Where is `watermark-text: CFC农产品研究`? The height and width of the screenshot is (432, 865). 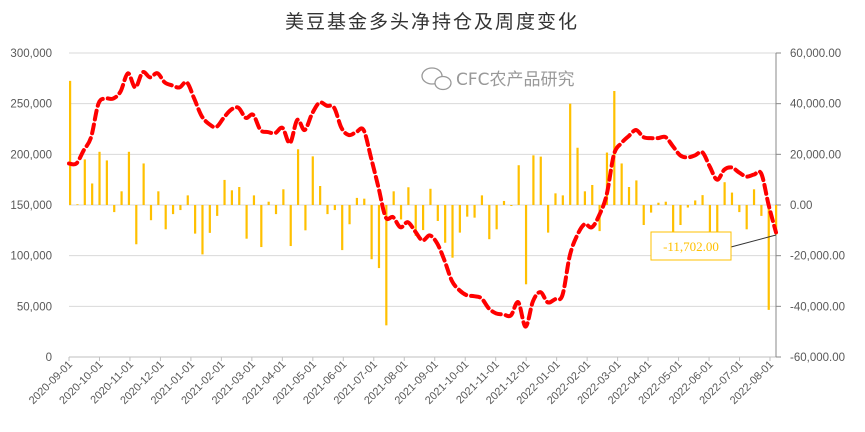 watermark-text: CFC农产品研究 is located at coordinates (515, 80).